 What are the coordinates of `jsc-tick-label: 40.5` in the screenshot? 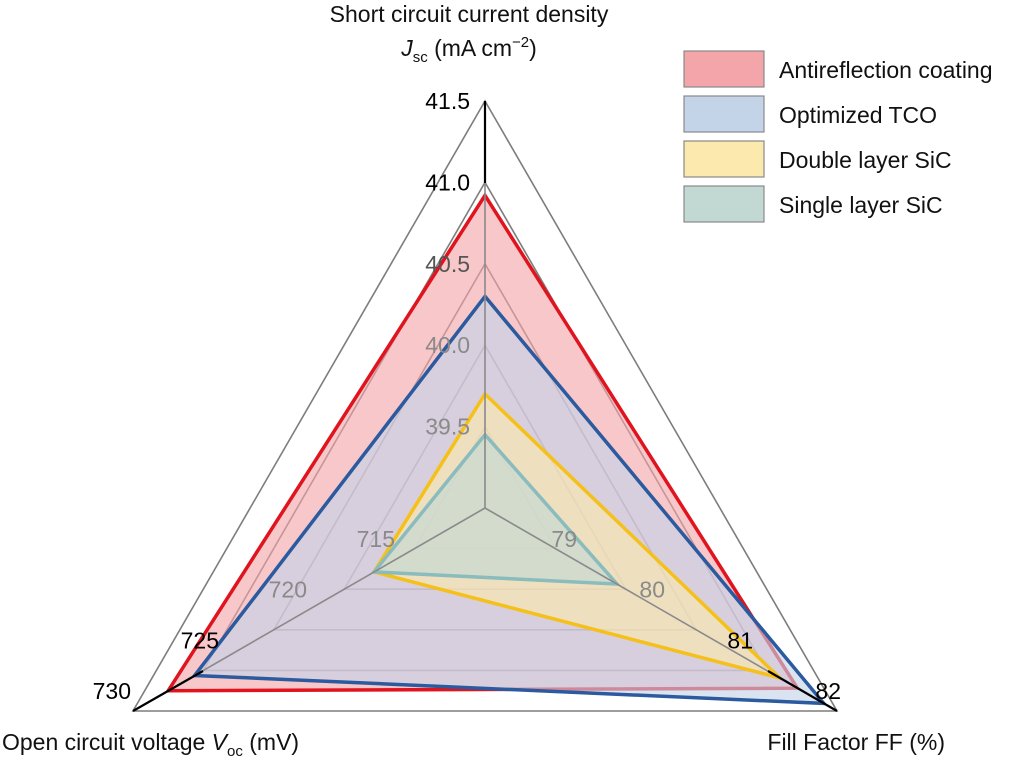 It's located at (447, 264).